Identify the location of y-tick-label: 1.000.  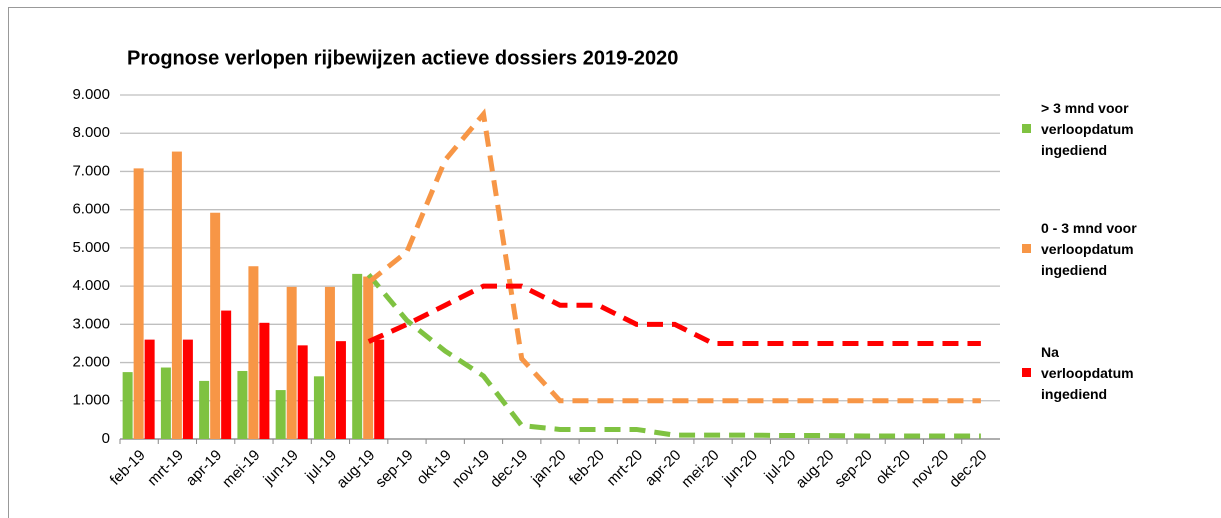
(91, 400).